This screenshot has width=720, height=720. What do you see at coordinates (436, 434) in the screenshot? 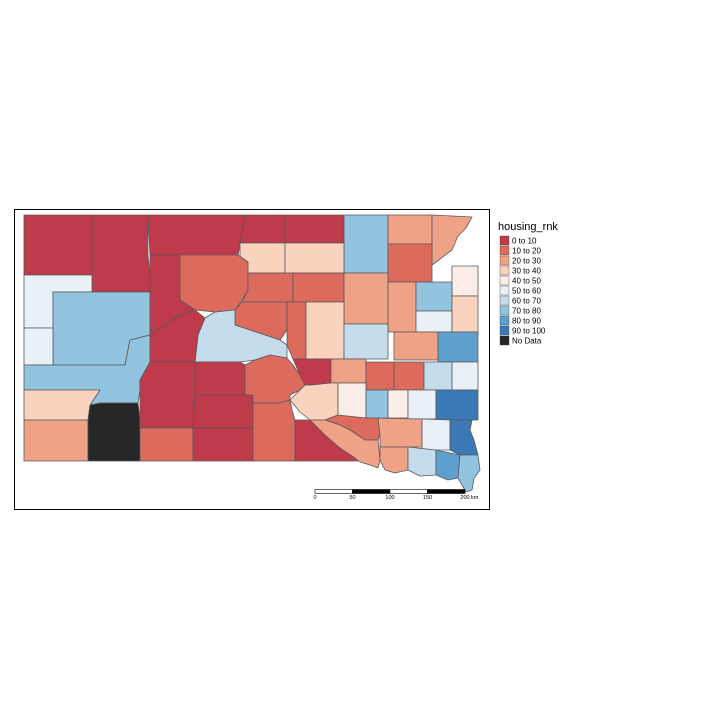
I see `county-turner` at bounding box center [436, 434].